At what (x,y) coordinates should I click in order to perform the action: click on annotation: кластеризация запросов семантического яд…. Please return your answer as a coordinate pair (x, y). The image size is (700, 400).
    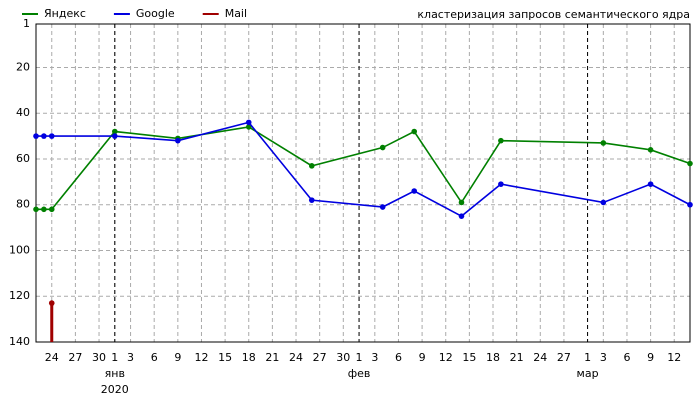
    Looking at the image, I should click on (553, 14).